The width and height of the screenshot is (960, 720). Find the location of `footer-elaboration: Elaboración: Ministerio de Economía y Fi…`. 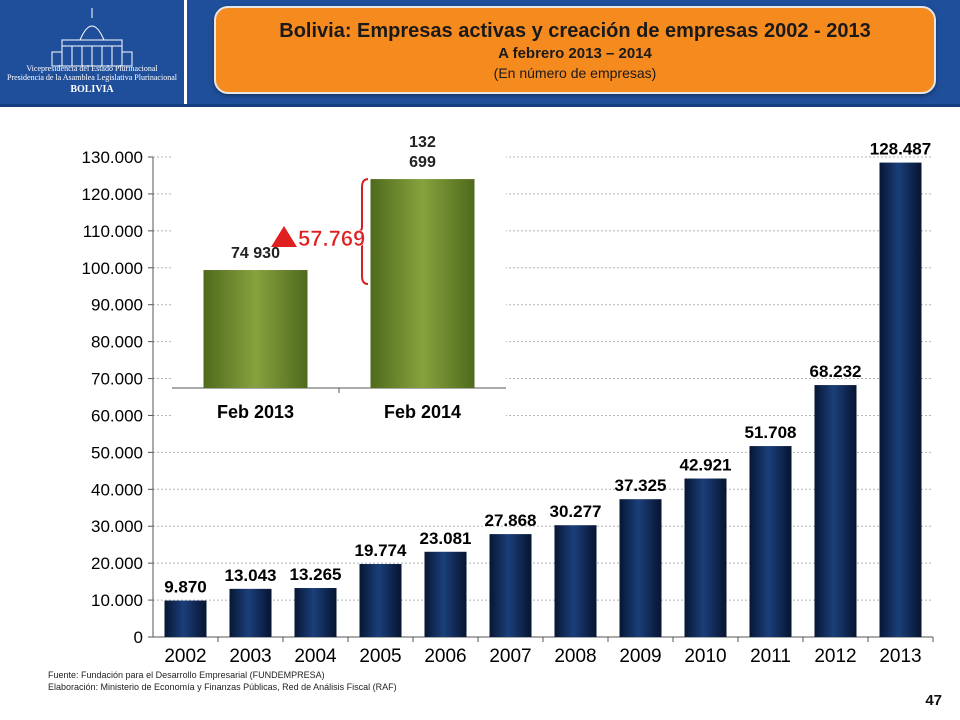

footer-elaboration: Elaboración: Ministerio de Economía y Fi… is located at coordinates (222, 687).